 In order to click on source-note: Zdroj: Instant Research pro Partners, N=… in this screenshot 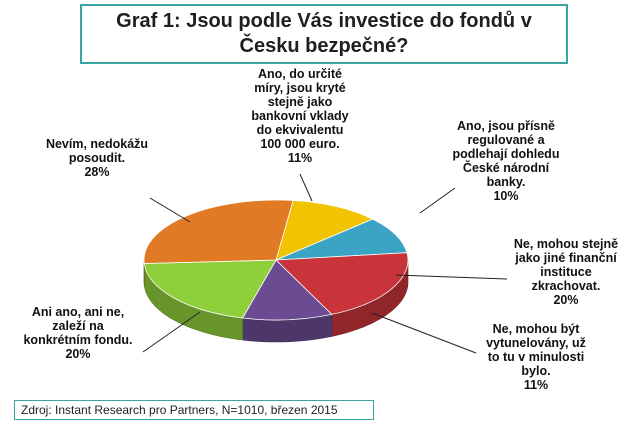, I will do `click(194, 410)`.